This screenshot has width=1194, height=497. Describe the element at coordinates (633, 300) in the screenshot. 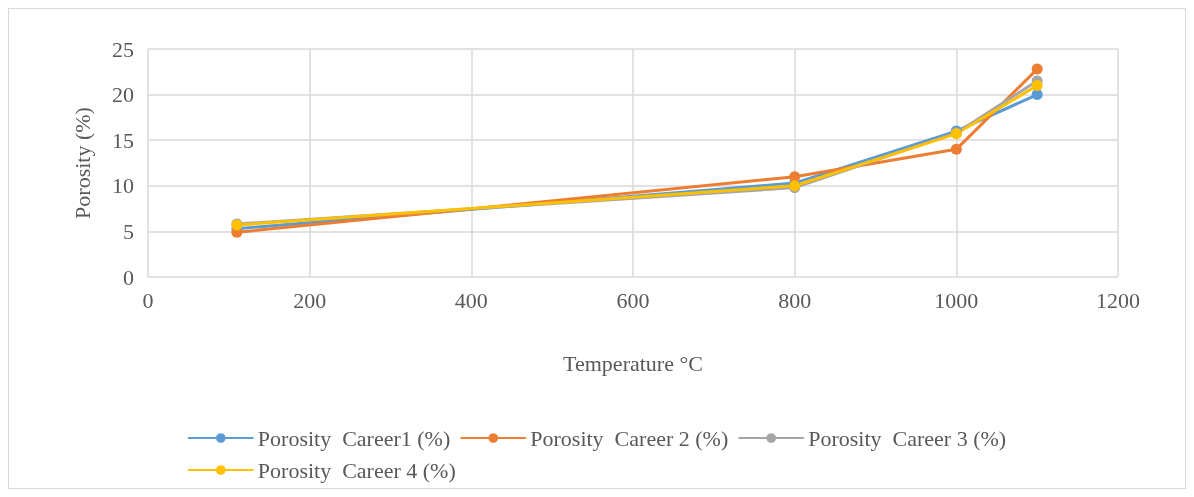

I see `x-tick-label: 600` at that location.